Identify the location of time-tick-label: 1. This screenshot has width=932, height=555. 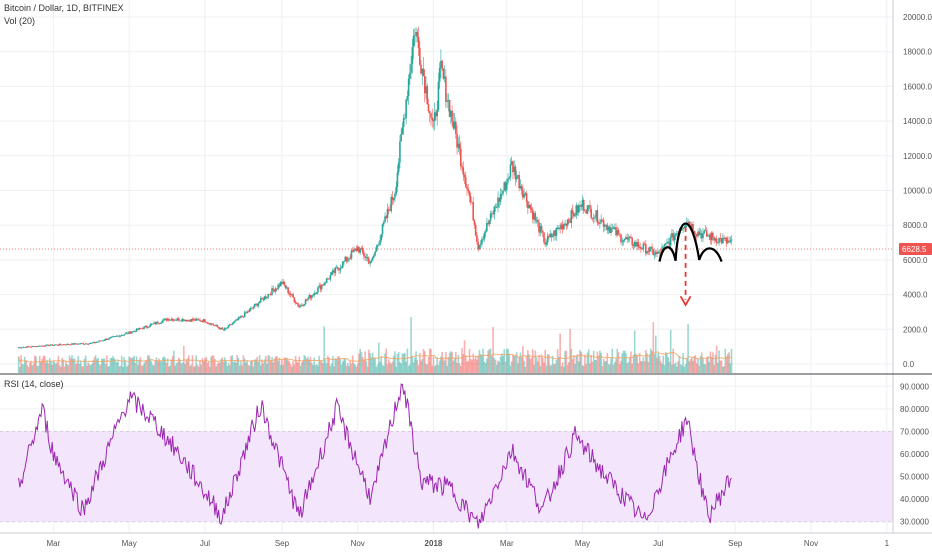
(887, 543).